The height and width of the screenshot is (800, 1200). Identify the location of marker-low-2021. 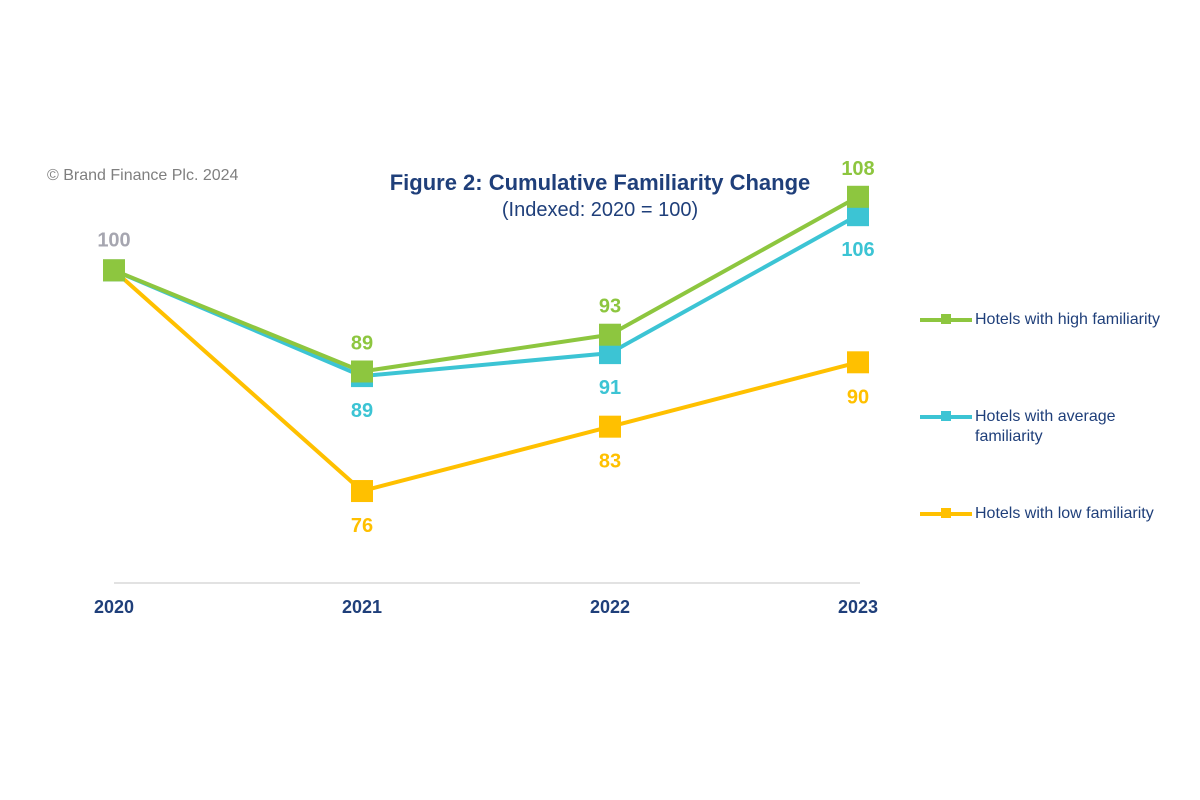
(362, 491).